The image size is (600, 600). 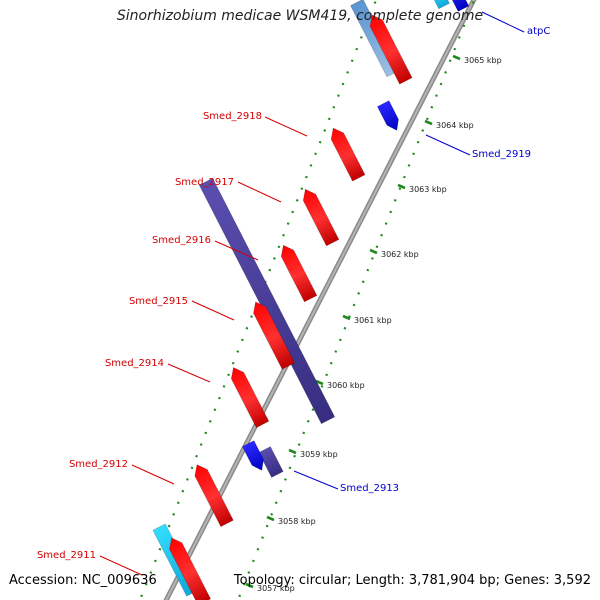 What do you see at coordinates (455, 125) in the screenshot?
I see `tick-label: 3064 kbp` at bounding box center [455, 125].